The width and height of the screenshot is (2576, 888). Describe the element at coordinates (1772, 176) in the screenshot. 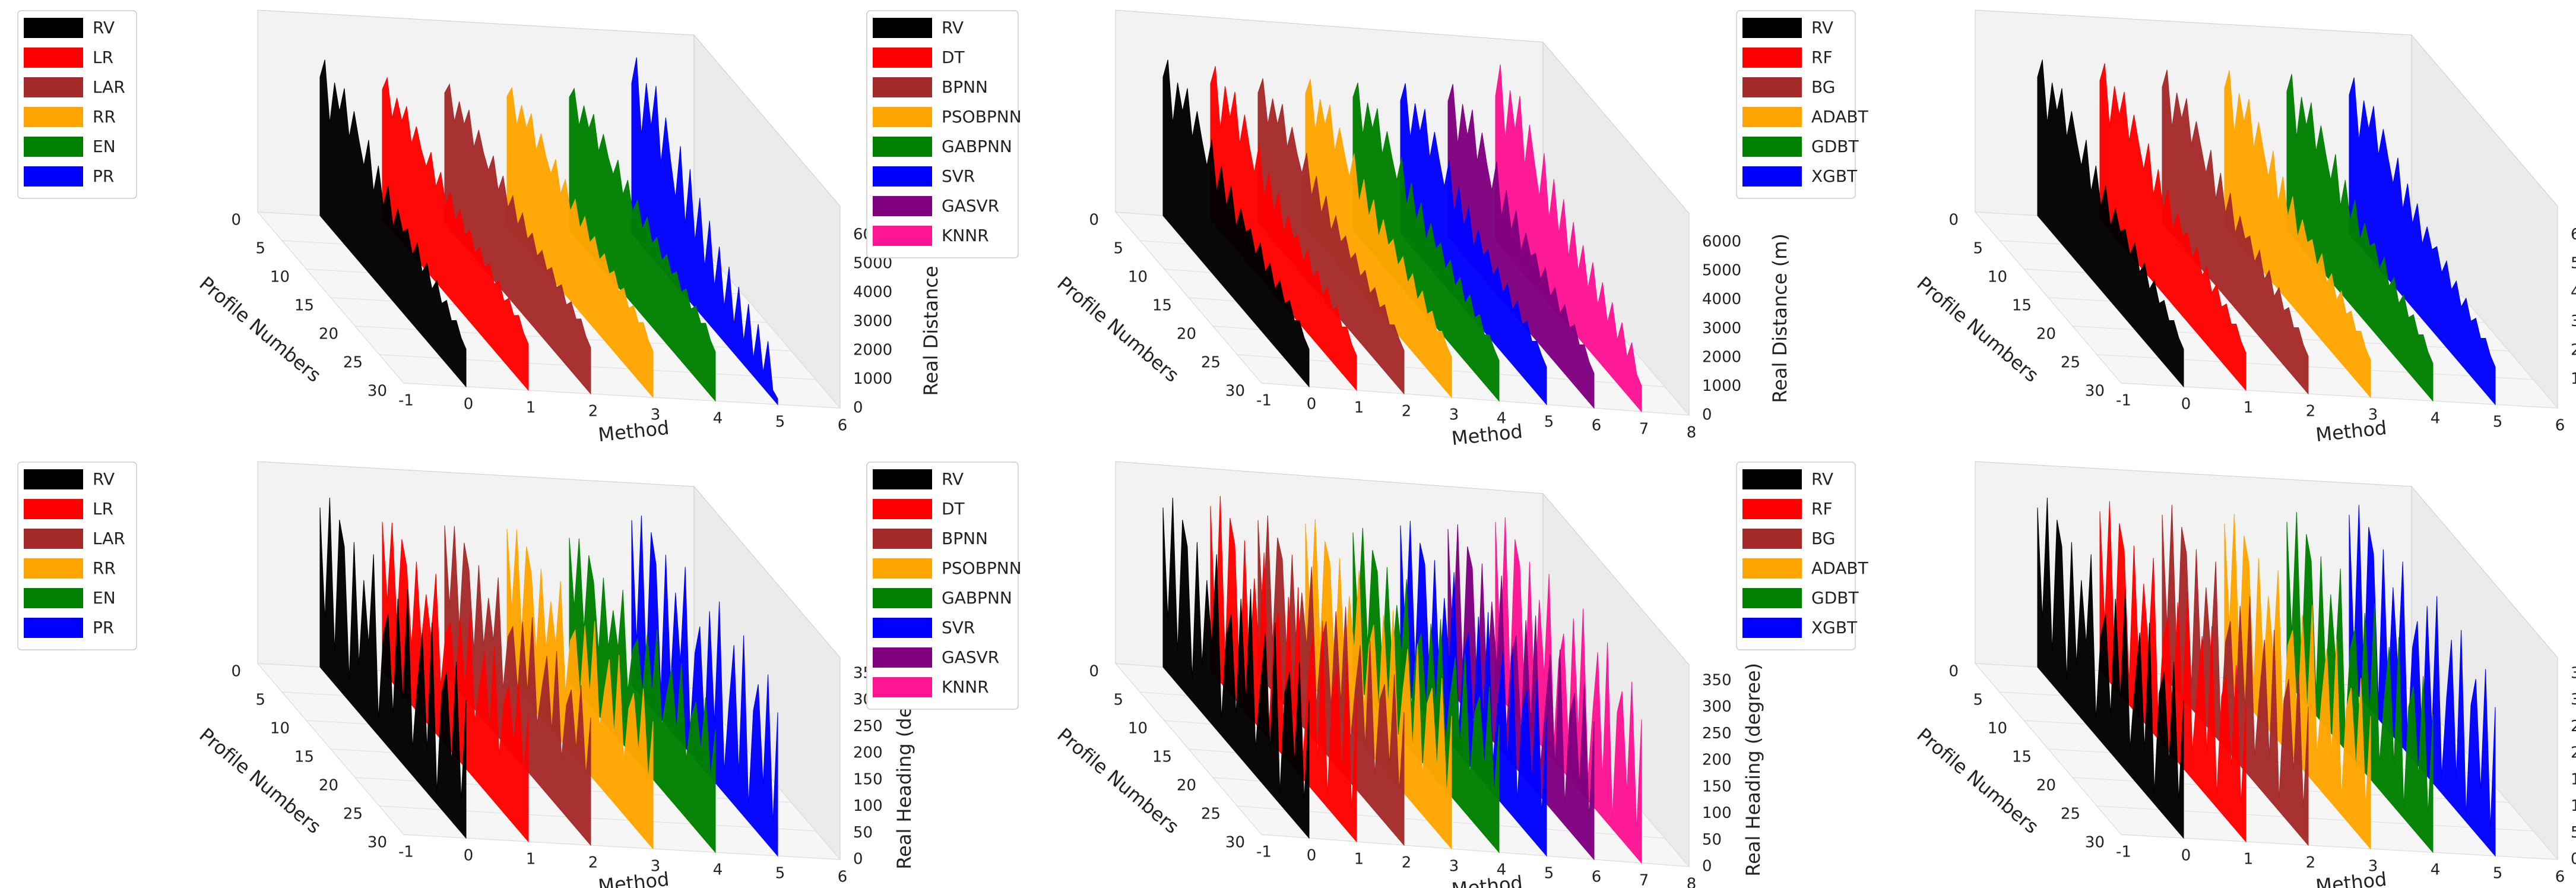

I see `legend-swatch-xgbt` at that location.